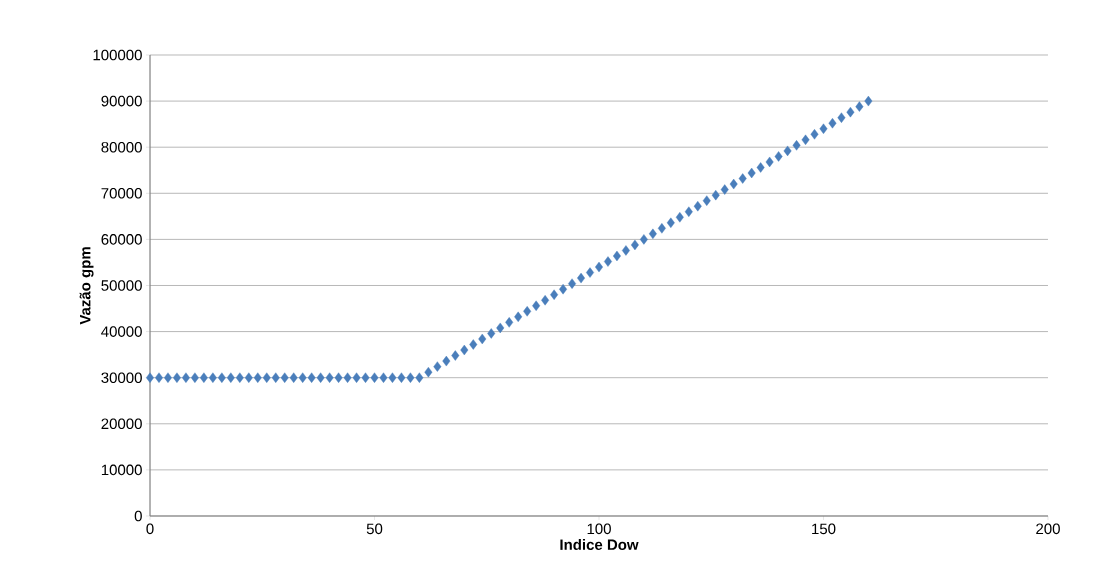 The width and height of the screenshot is (1106, 581). Describe the element at coordinates (117, 55) in the screenshot. I see `y-tick-label: 100000` at that location.